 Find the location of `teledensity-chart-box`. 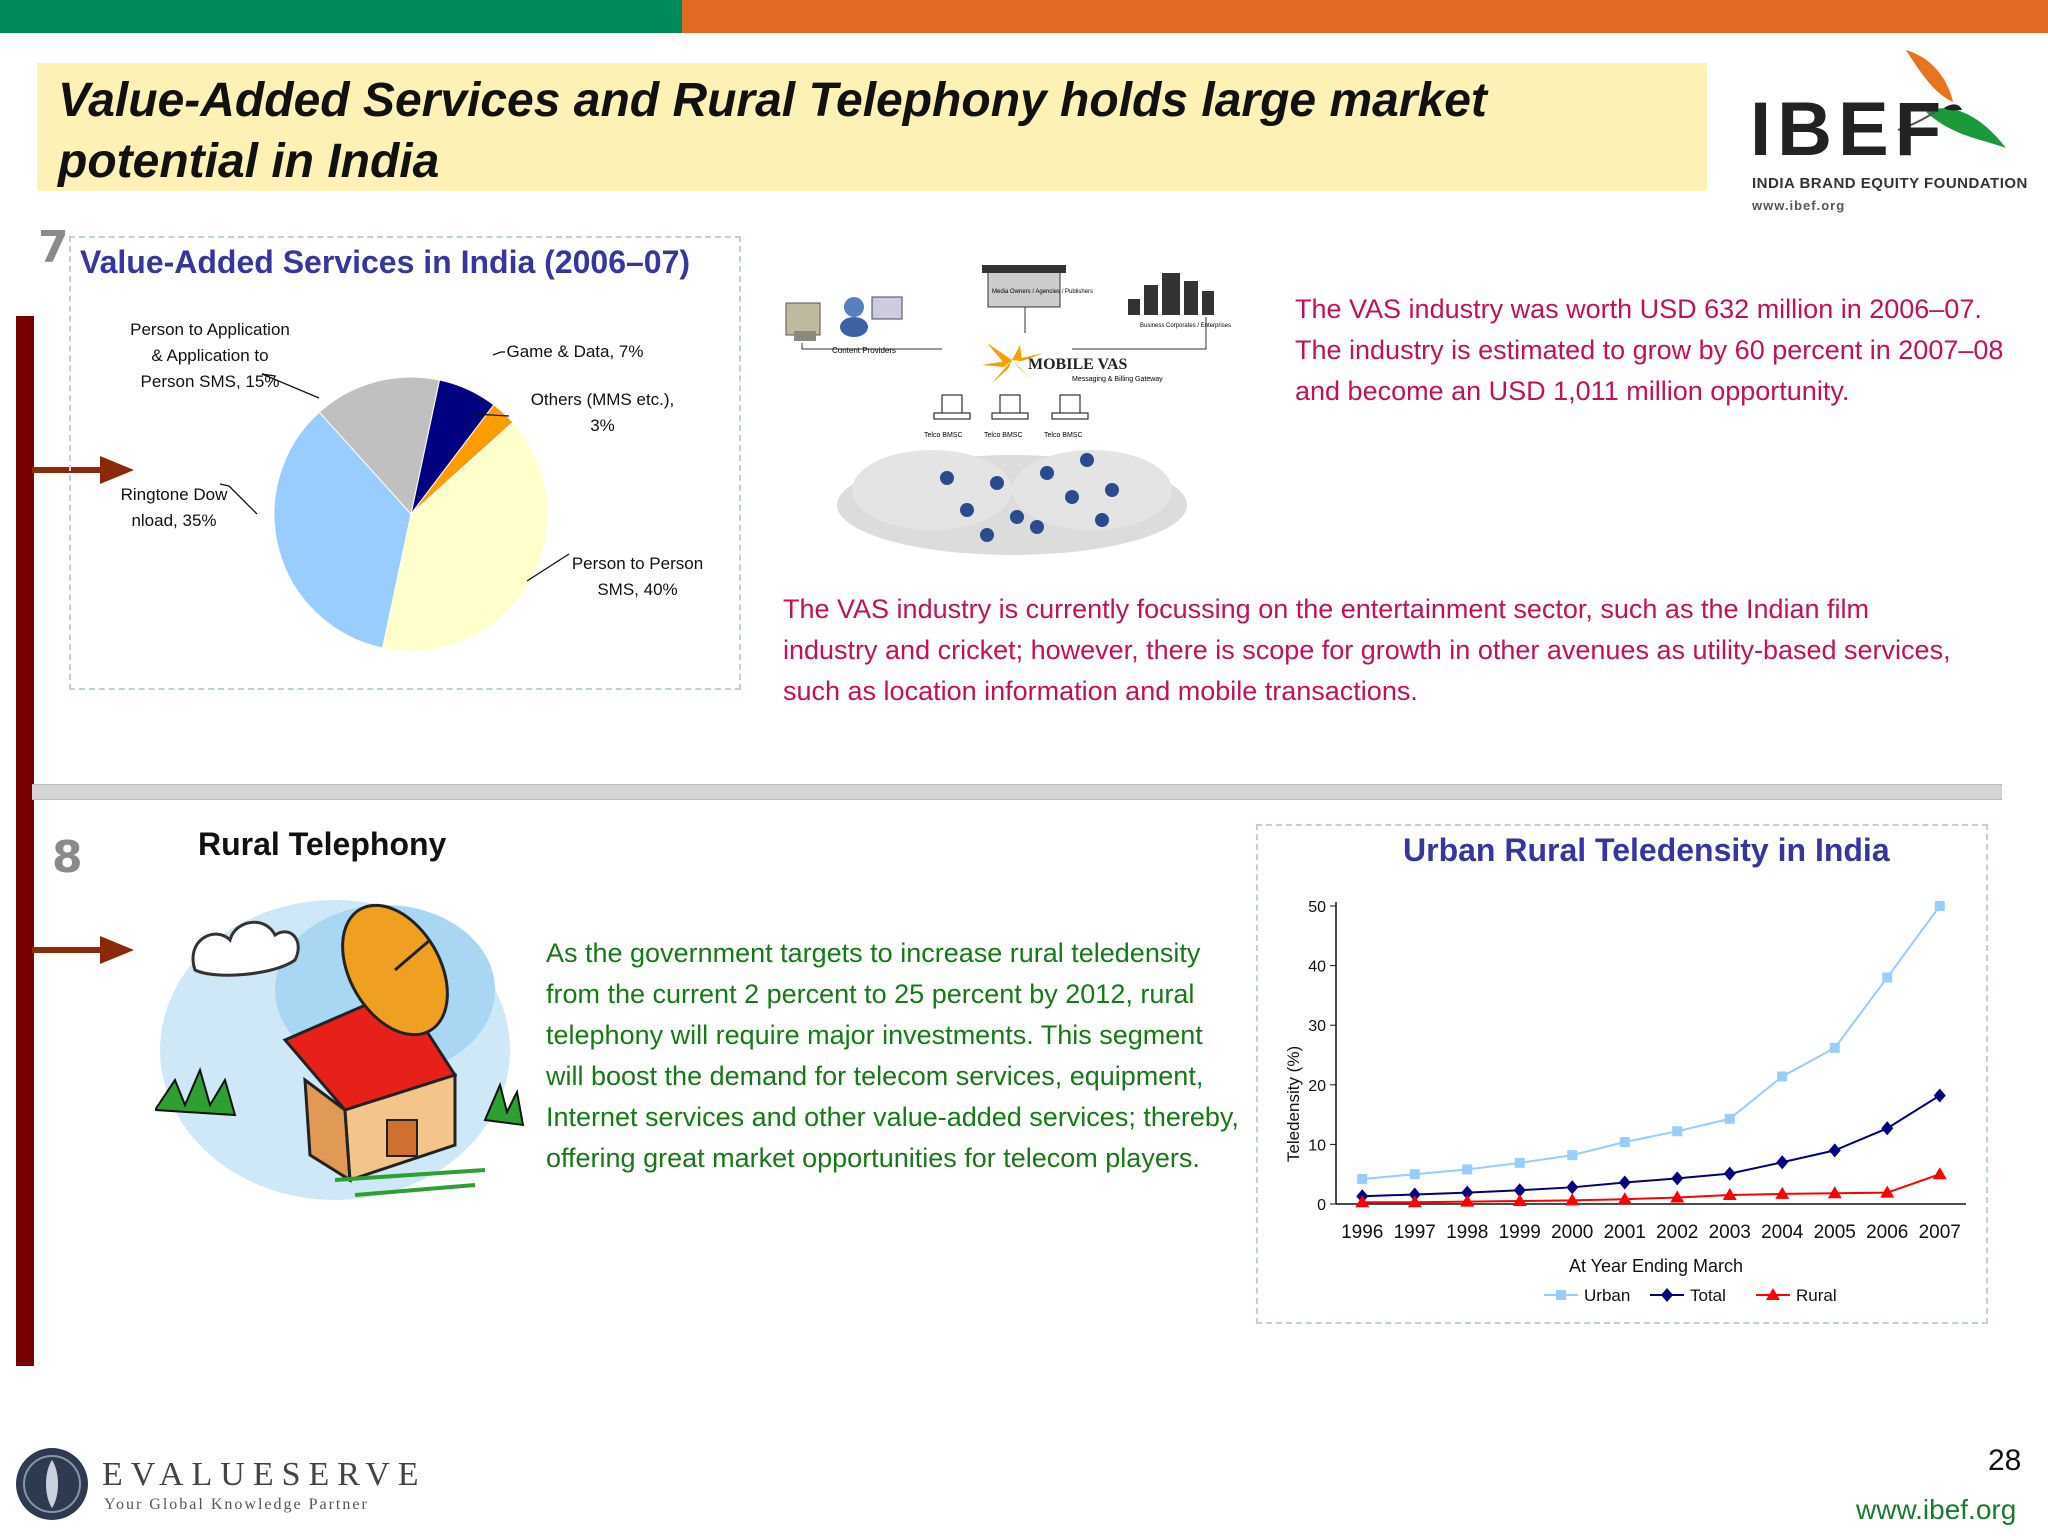

teledensity-chart-box is located at coordinates (1622, 1074).